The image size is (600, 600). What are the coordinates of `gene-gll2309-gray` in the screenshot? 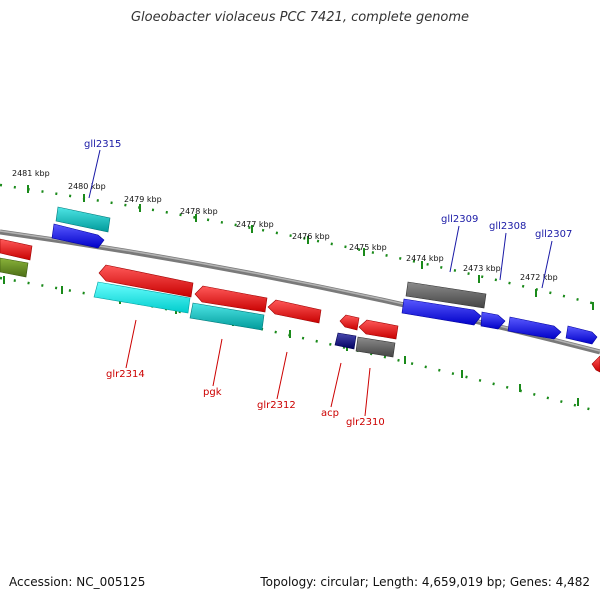 It's located at (446, 295).